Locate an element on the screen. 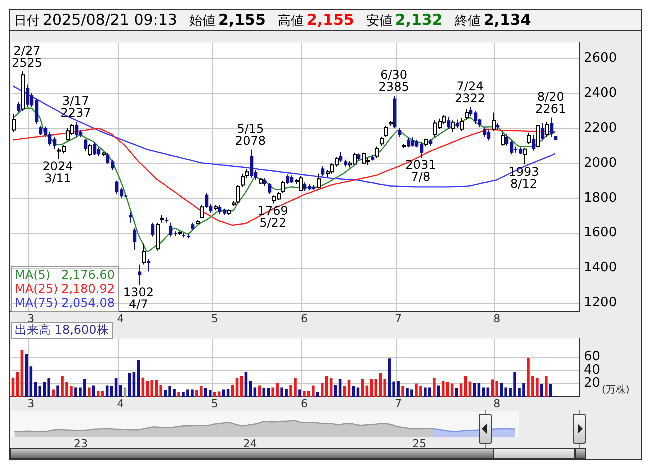  text: 高値 2,155 is located at coordinates (316, 20).